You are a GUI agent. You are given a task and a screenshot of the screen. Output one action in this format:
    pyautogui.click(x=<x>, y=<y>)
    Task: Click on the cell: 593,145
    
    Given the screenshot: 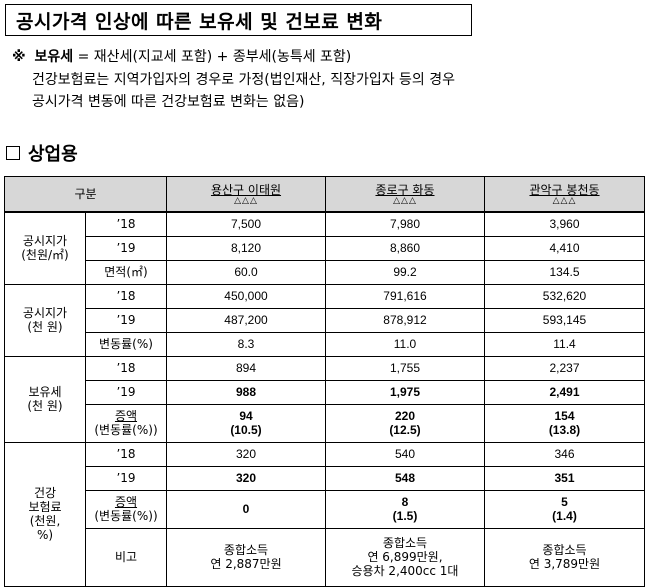 What is the action you would take?
    pyautogui.click(x=564, y=320)
    